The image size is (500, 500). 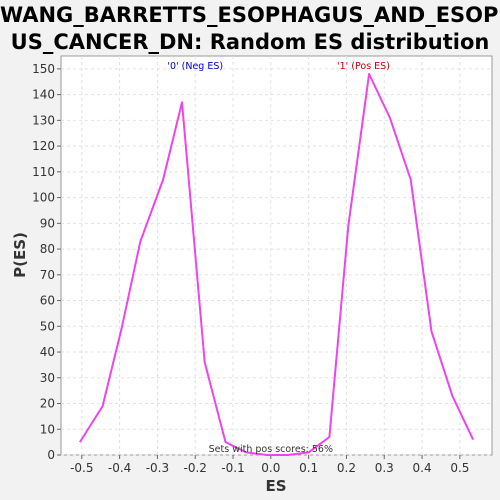 What do you see at coordinates (43, 146) in the screenshot?
I see `y-tick-label: 120` at bounding box center [43, 146].